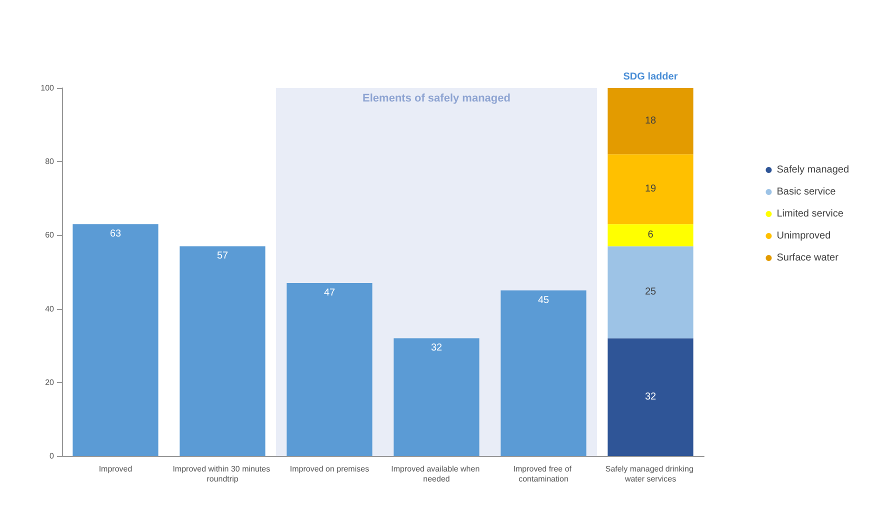 The height and width of the screenshot is (526, 874). Describe the element at coordinates (436, 98) in the screenshot. I see `band-label: Elements of safely managed` at that location.